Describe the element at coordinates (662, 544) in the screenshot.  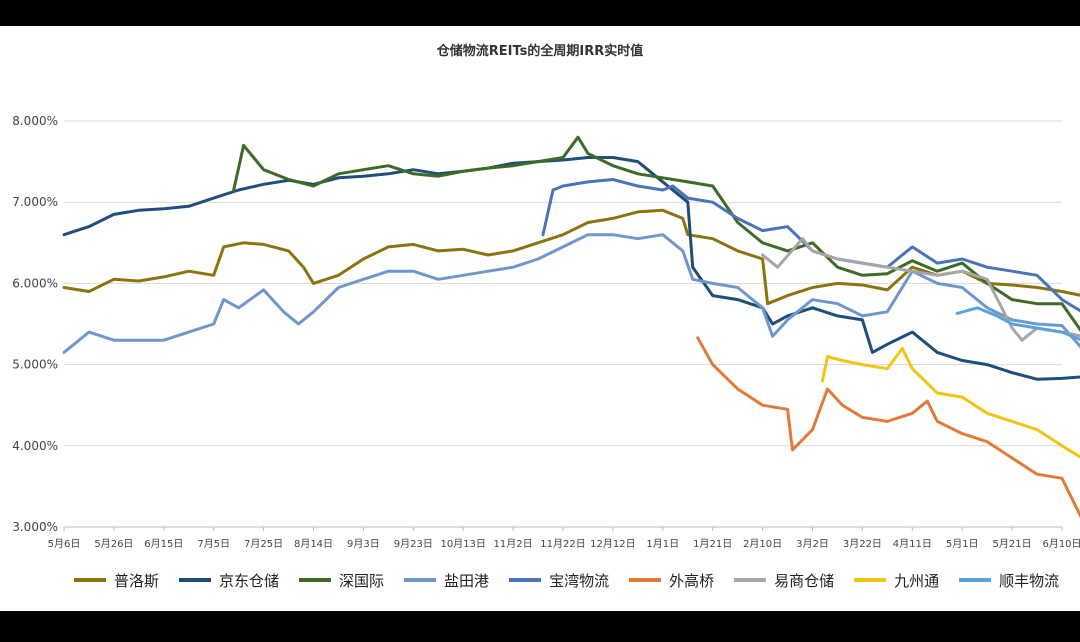
I see `x-tick-label: 1月1日` at that location.